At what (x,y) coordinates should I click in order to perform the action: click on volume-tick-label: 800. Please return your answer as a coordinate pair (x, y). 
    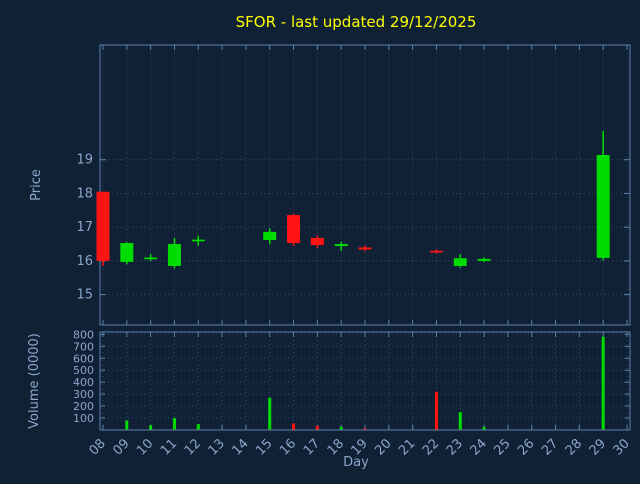
    Looking at the image, I should click on (83, 334).